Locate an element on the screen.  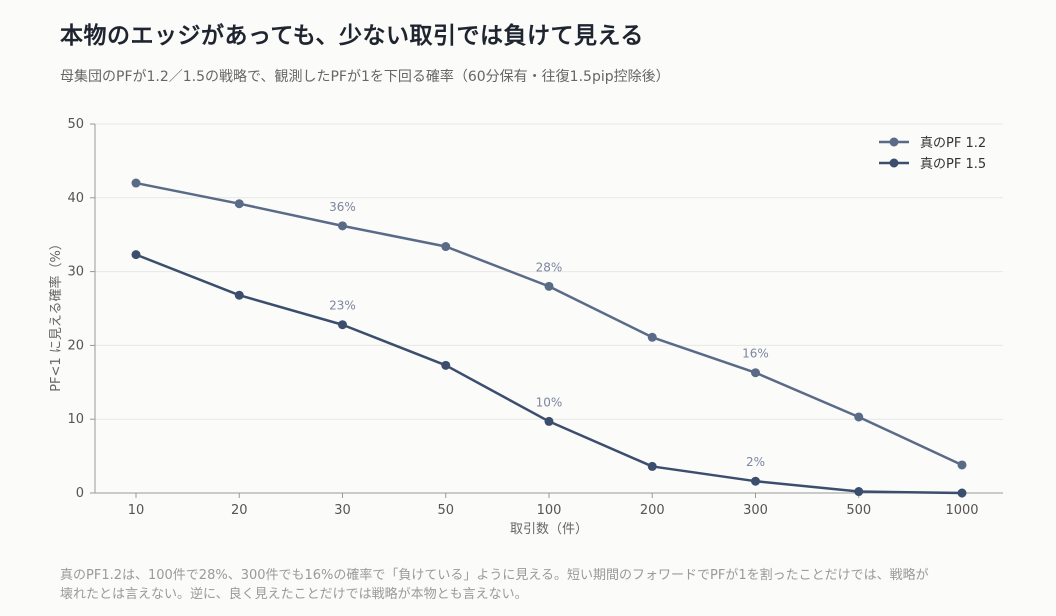
data-label: 28% is located at coordinates (549, 267).